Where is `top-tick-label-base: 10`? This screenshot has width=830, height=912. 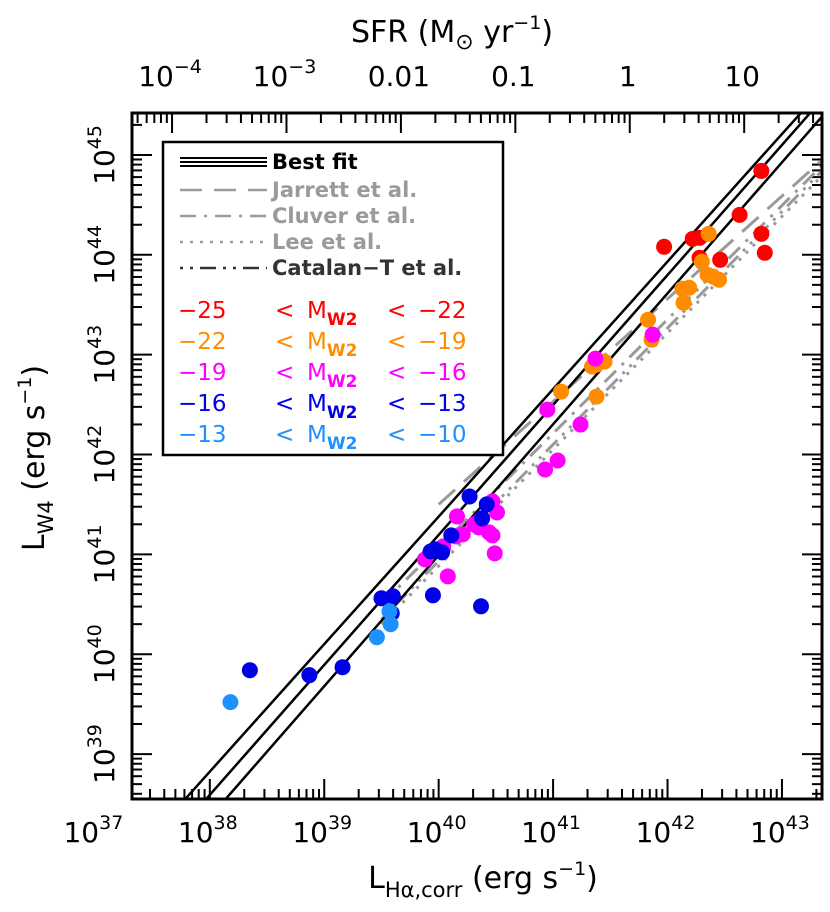 top-tick-label-base: 10 is located at coordinates (271, 76).